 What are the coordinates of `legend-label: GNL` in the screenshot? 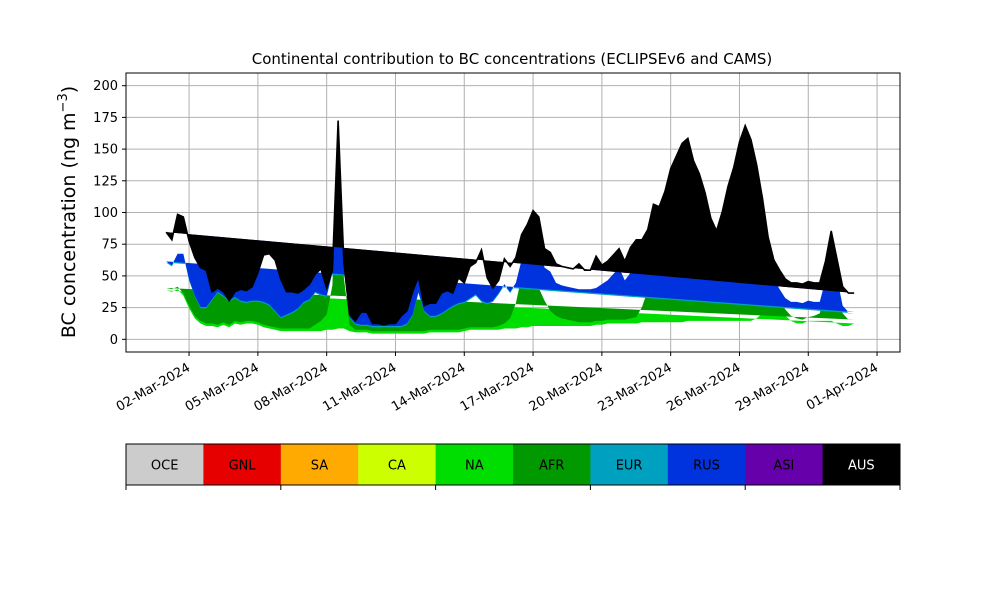 It's located at (243, 466).